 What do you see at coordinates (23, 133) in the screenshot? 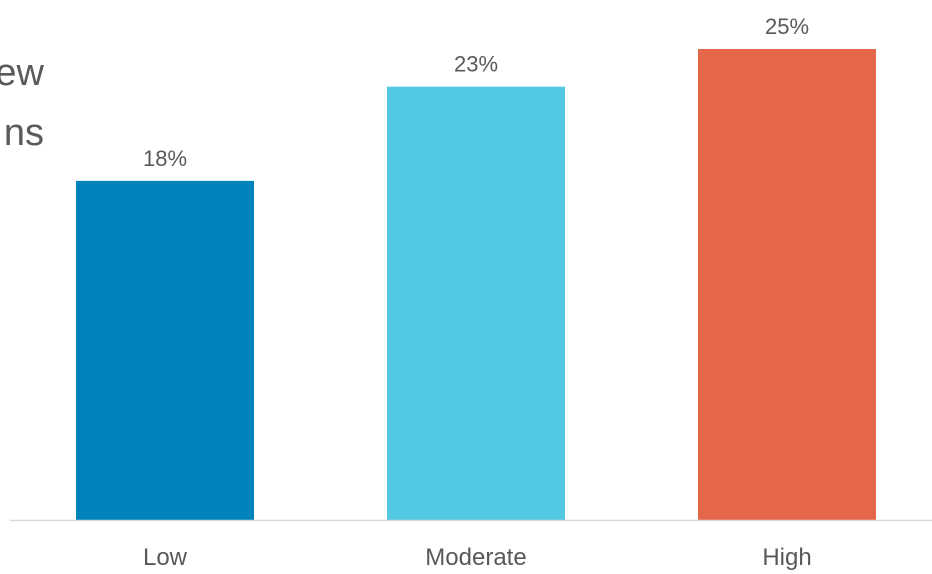
I see `chart-title-fragment-2: ns` at bounding box center [23, 133].